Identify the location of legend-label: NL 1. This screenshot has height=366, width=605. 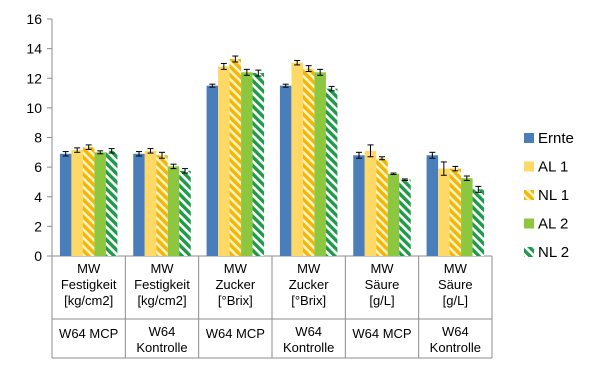
(553, 195).